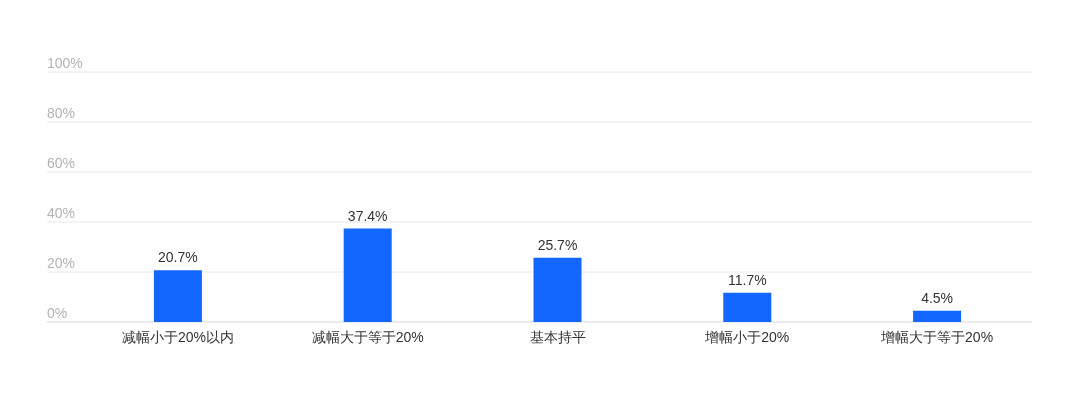 Image resolution: width=1080 pixels, height=394 pixels. Describe the element at coordinates (61, 213) in the screenshot. I see `y-tick-label: 40%` at that location.